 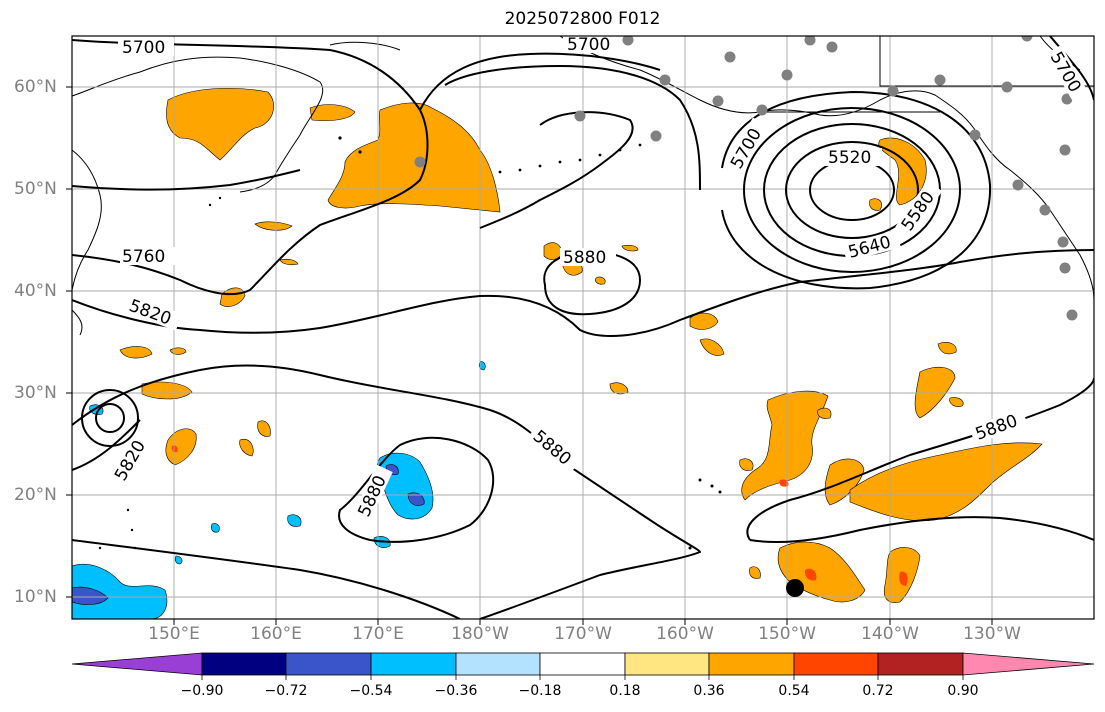 What do you see at coordinates (890, 634) in the screenshot?
I see `lon-label: 140°W` at bounding box center [890, 634].